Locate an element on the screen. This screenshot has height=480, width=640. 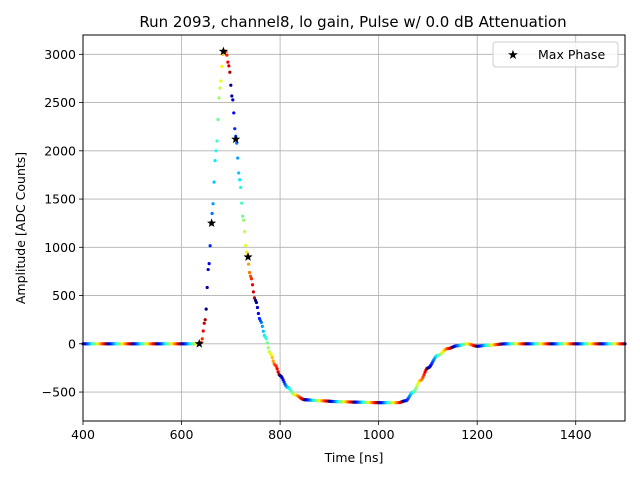
y-tick-label: 500 is located at coordinates (64, 295).